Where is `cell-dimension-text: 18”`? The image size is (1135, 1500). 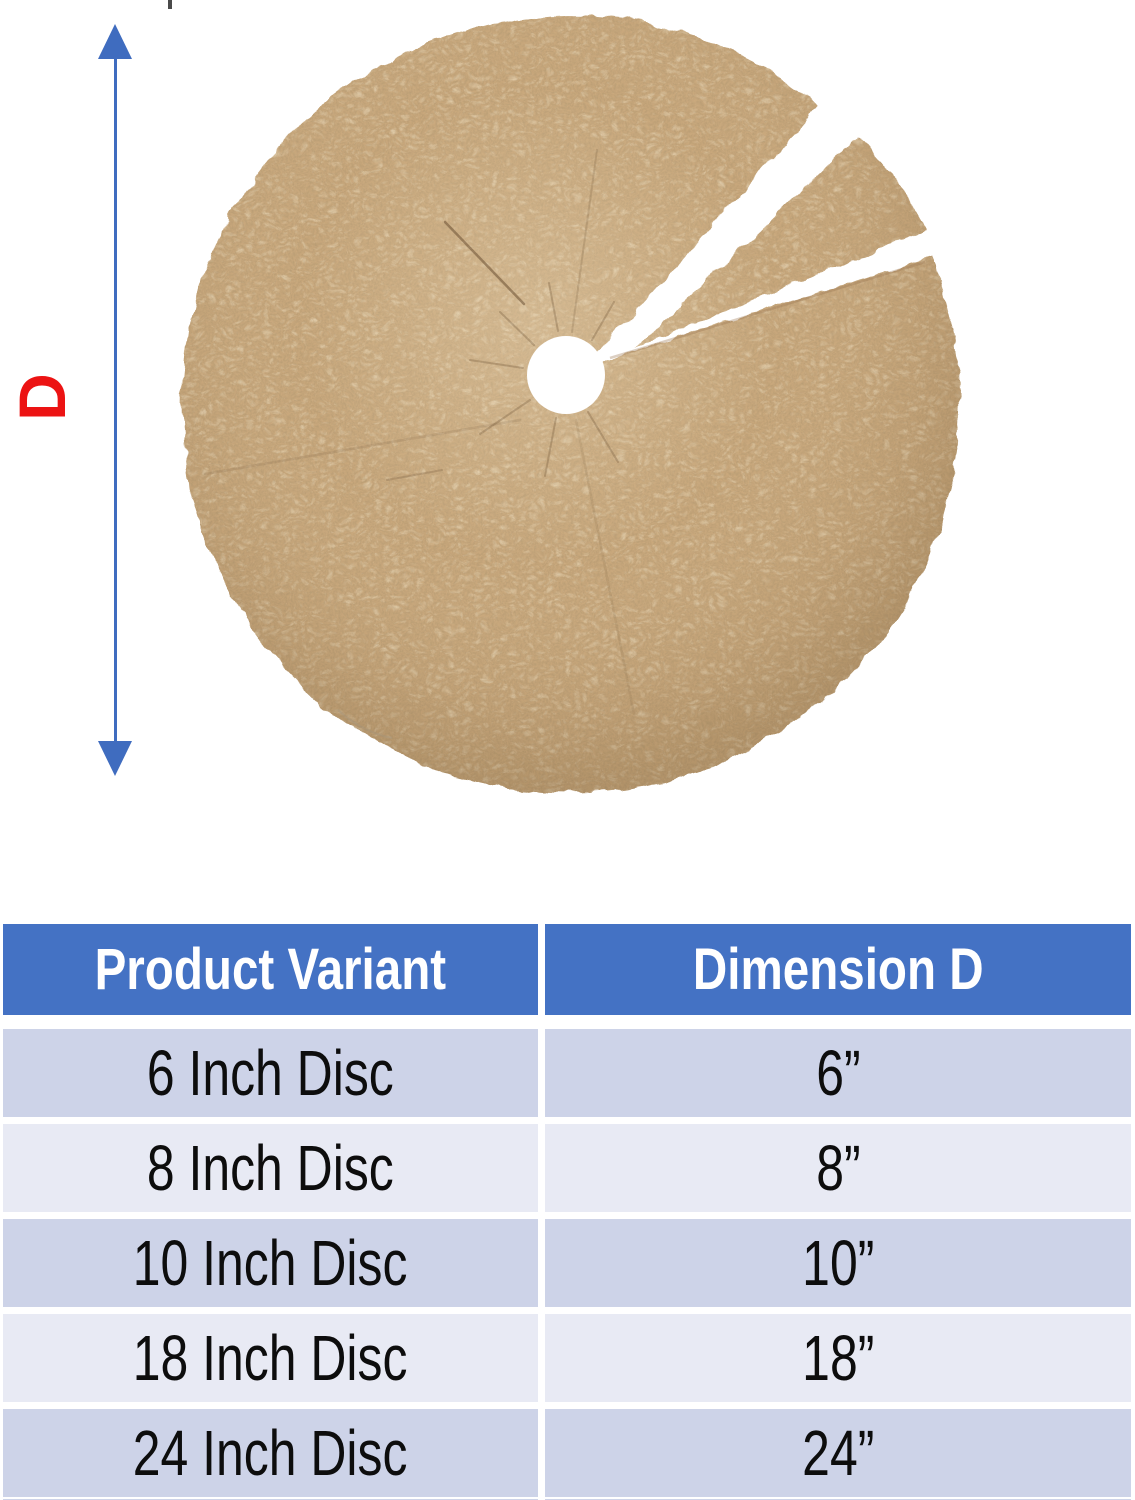 cell-dimension-text: 18” is located at coordinates (838, 1358).